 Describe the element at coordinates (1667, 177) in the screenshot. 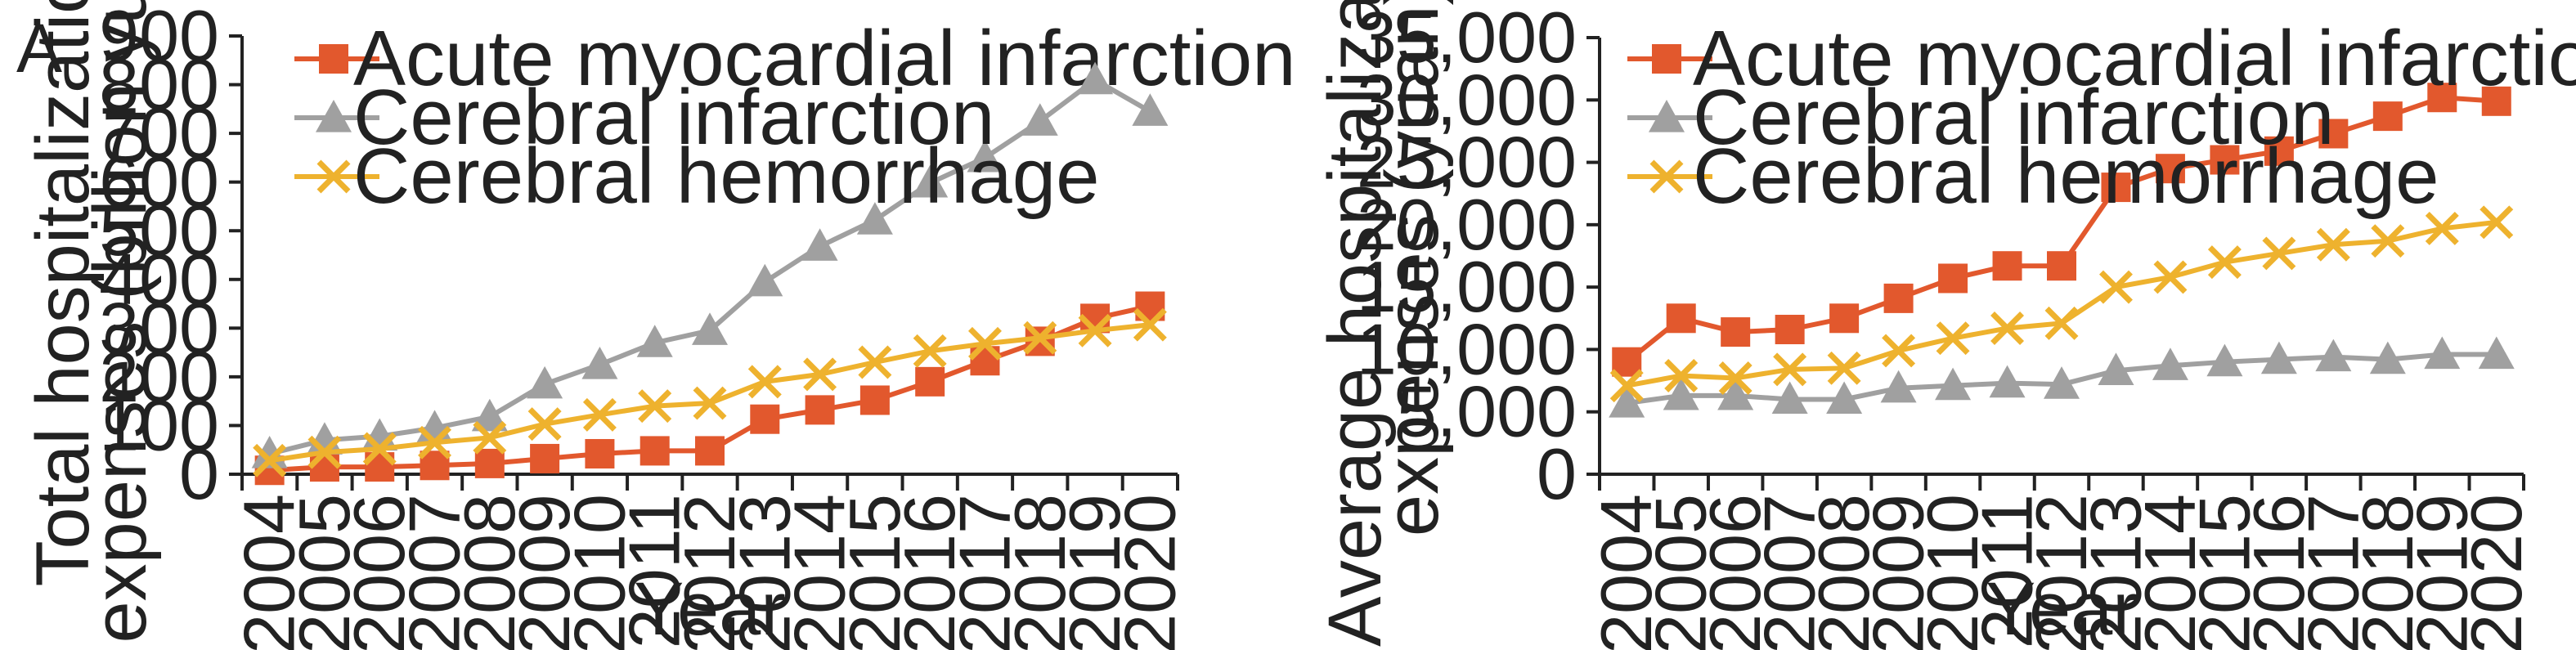

I see `panel-b-legend-marker-cerebral-hemorrhage` at that location.